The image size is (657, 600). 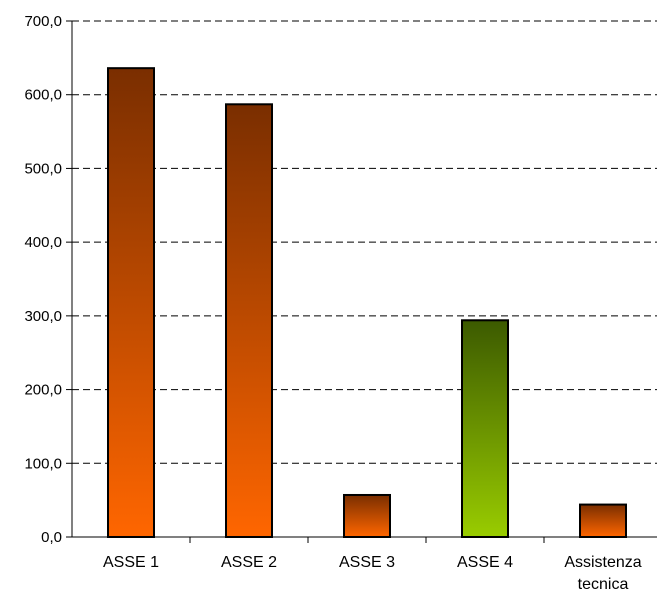 What do you see at coordinates (43, 279) in the screenshot?
I see `y-tick-labels: 0,0 100,0 200,0 300,0 400,0 500,0 600,0 700,0` at bounding box center [43, 279].